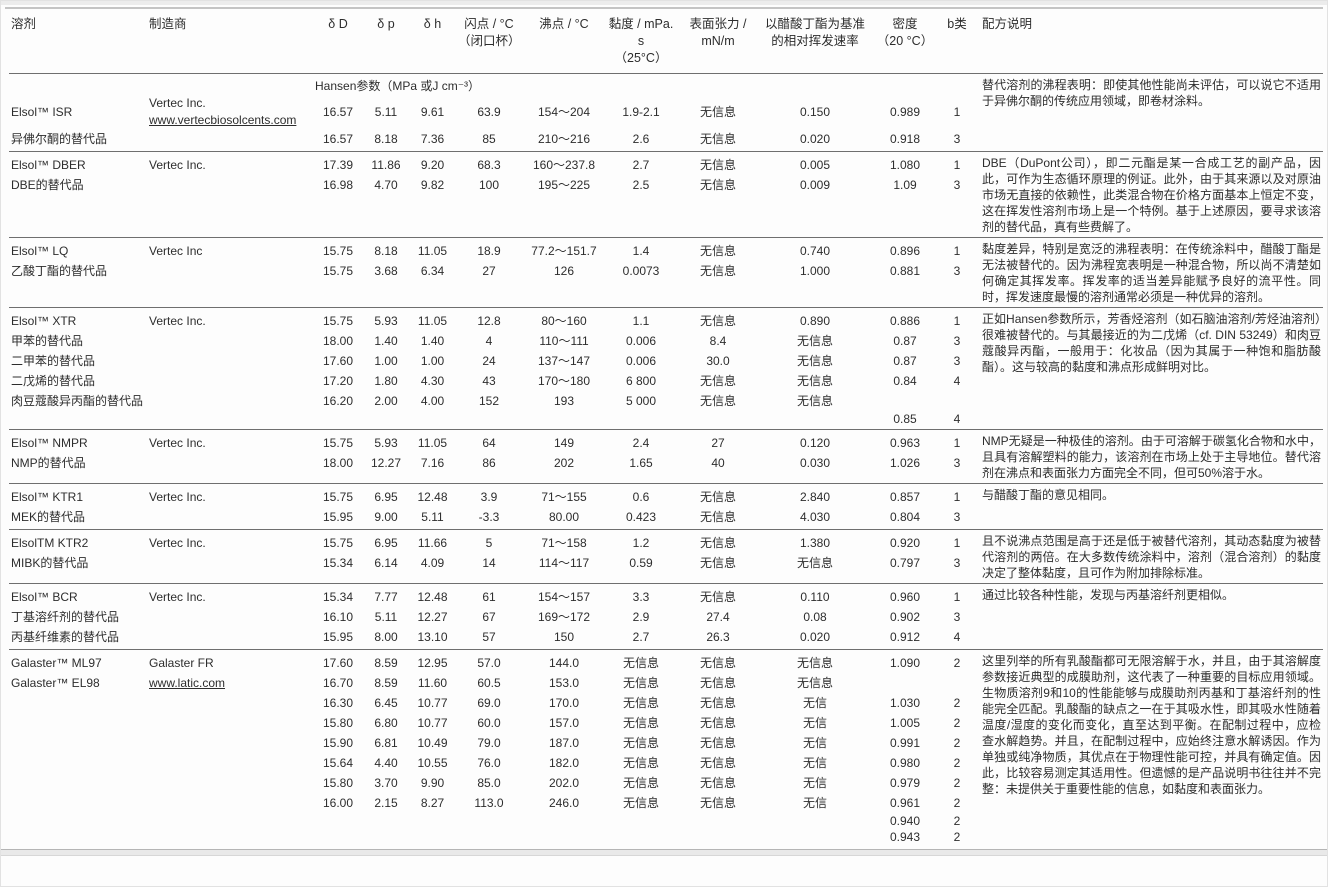 The width and height of the screenshot is (1328, 887). I want to click on header-flash-point-line2: （闭口杯）, so click(489, 41).